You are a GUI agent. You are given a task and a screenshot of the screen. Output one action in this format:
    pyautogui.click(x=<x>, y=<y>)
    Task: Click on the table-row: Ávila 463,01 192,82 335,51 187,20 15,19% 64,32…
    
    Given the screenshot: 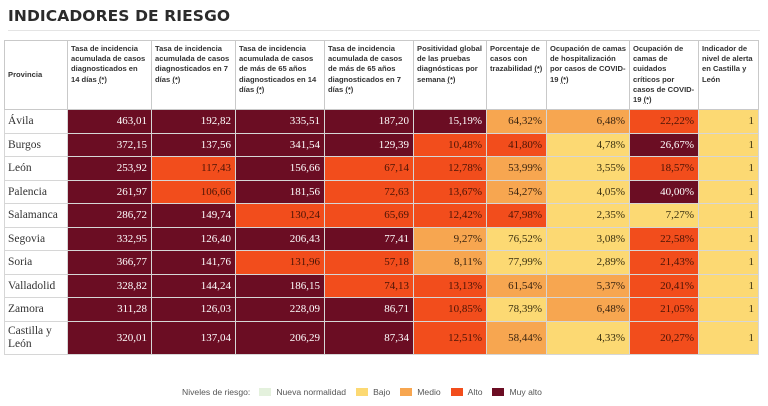 What is the action you would take?
    pyautogui.click(x=381, y=121)
    